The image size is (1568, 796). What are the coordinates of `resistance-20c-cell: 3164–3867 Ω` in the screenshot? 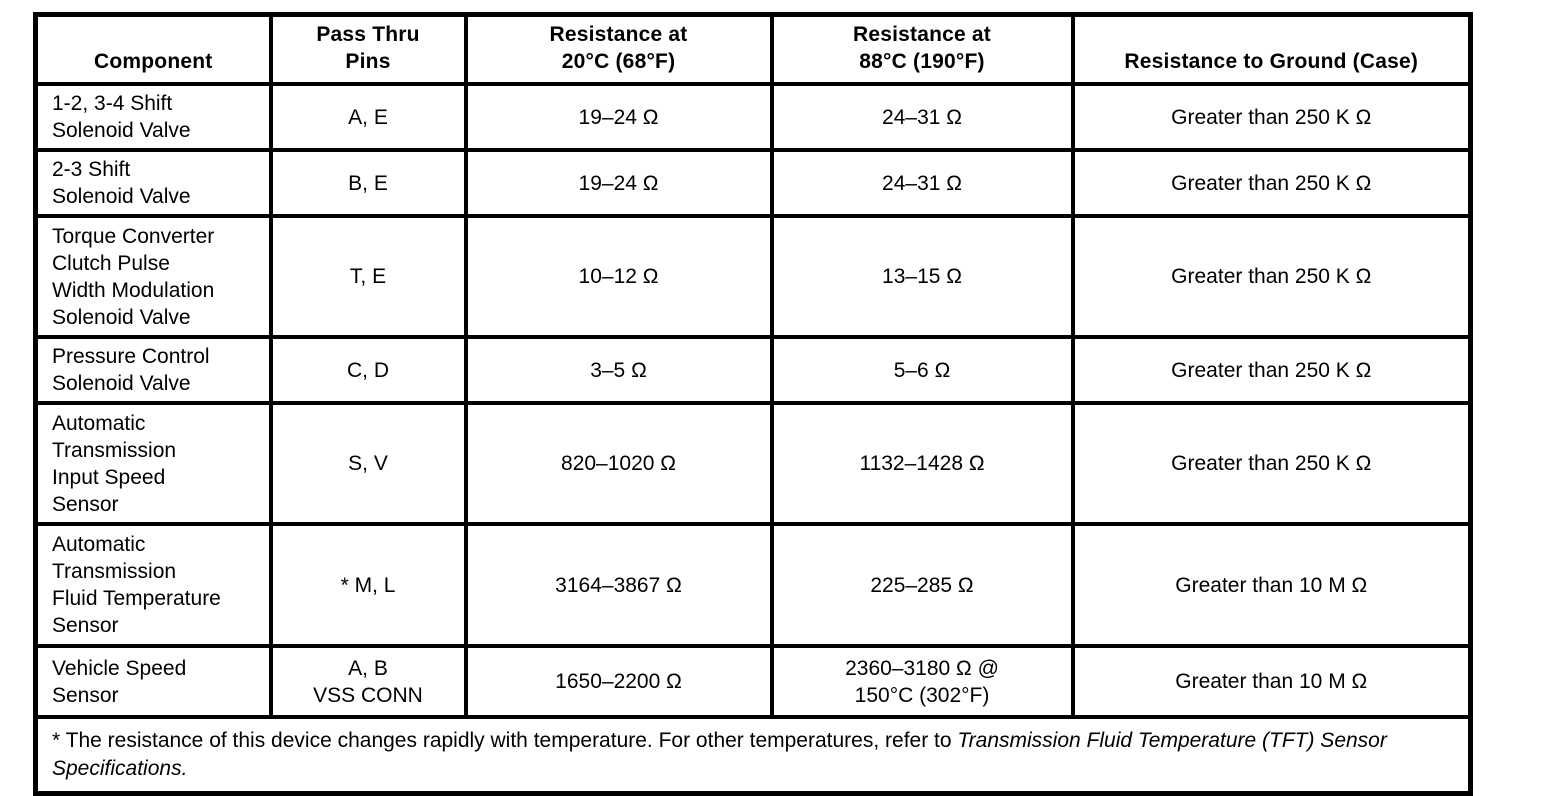 It's located at (618, 585).